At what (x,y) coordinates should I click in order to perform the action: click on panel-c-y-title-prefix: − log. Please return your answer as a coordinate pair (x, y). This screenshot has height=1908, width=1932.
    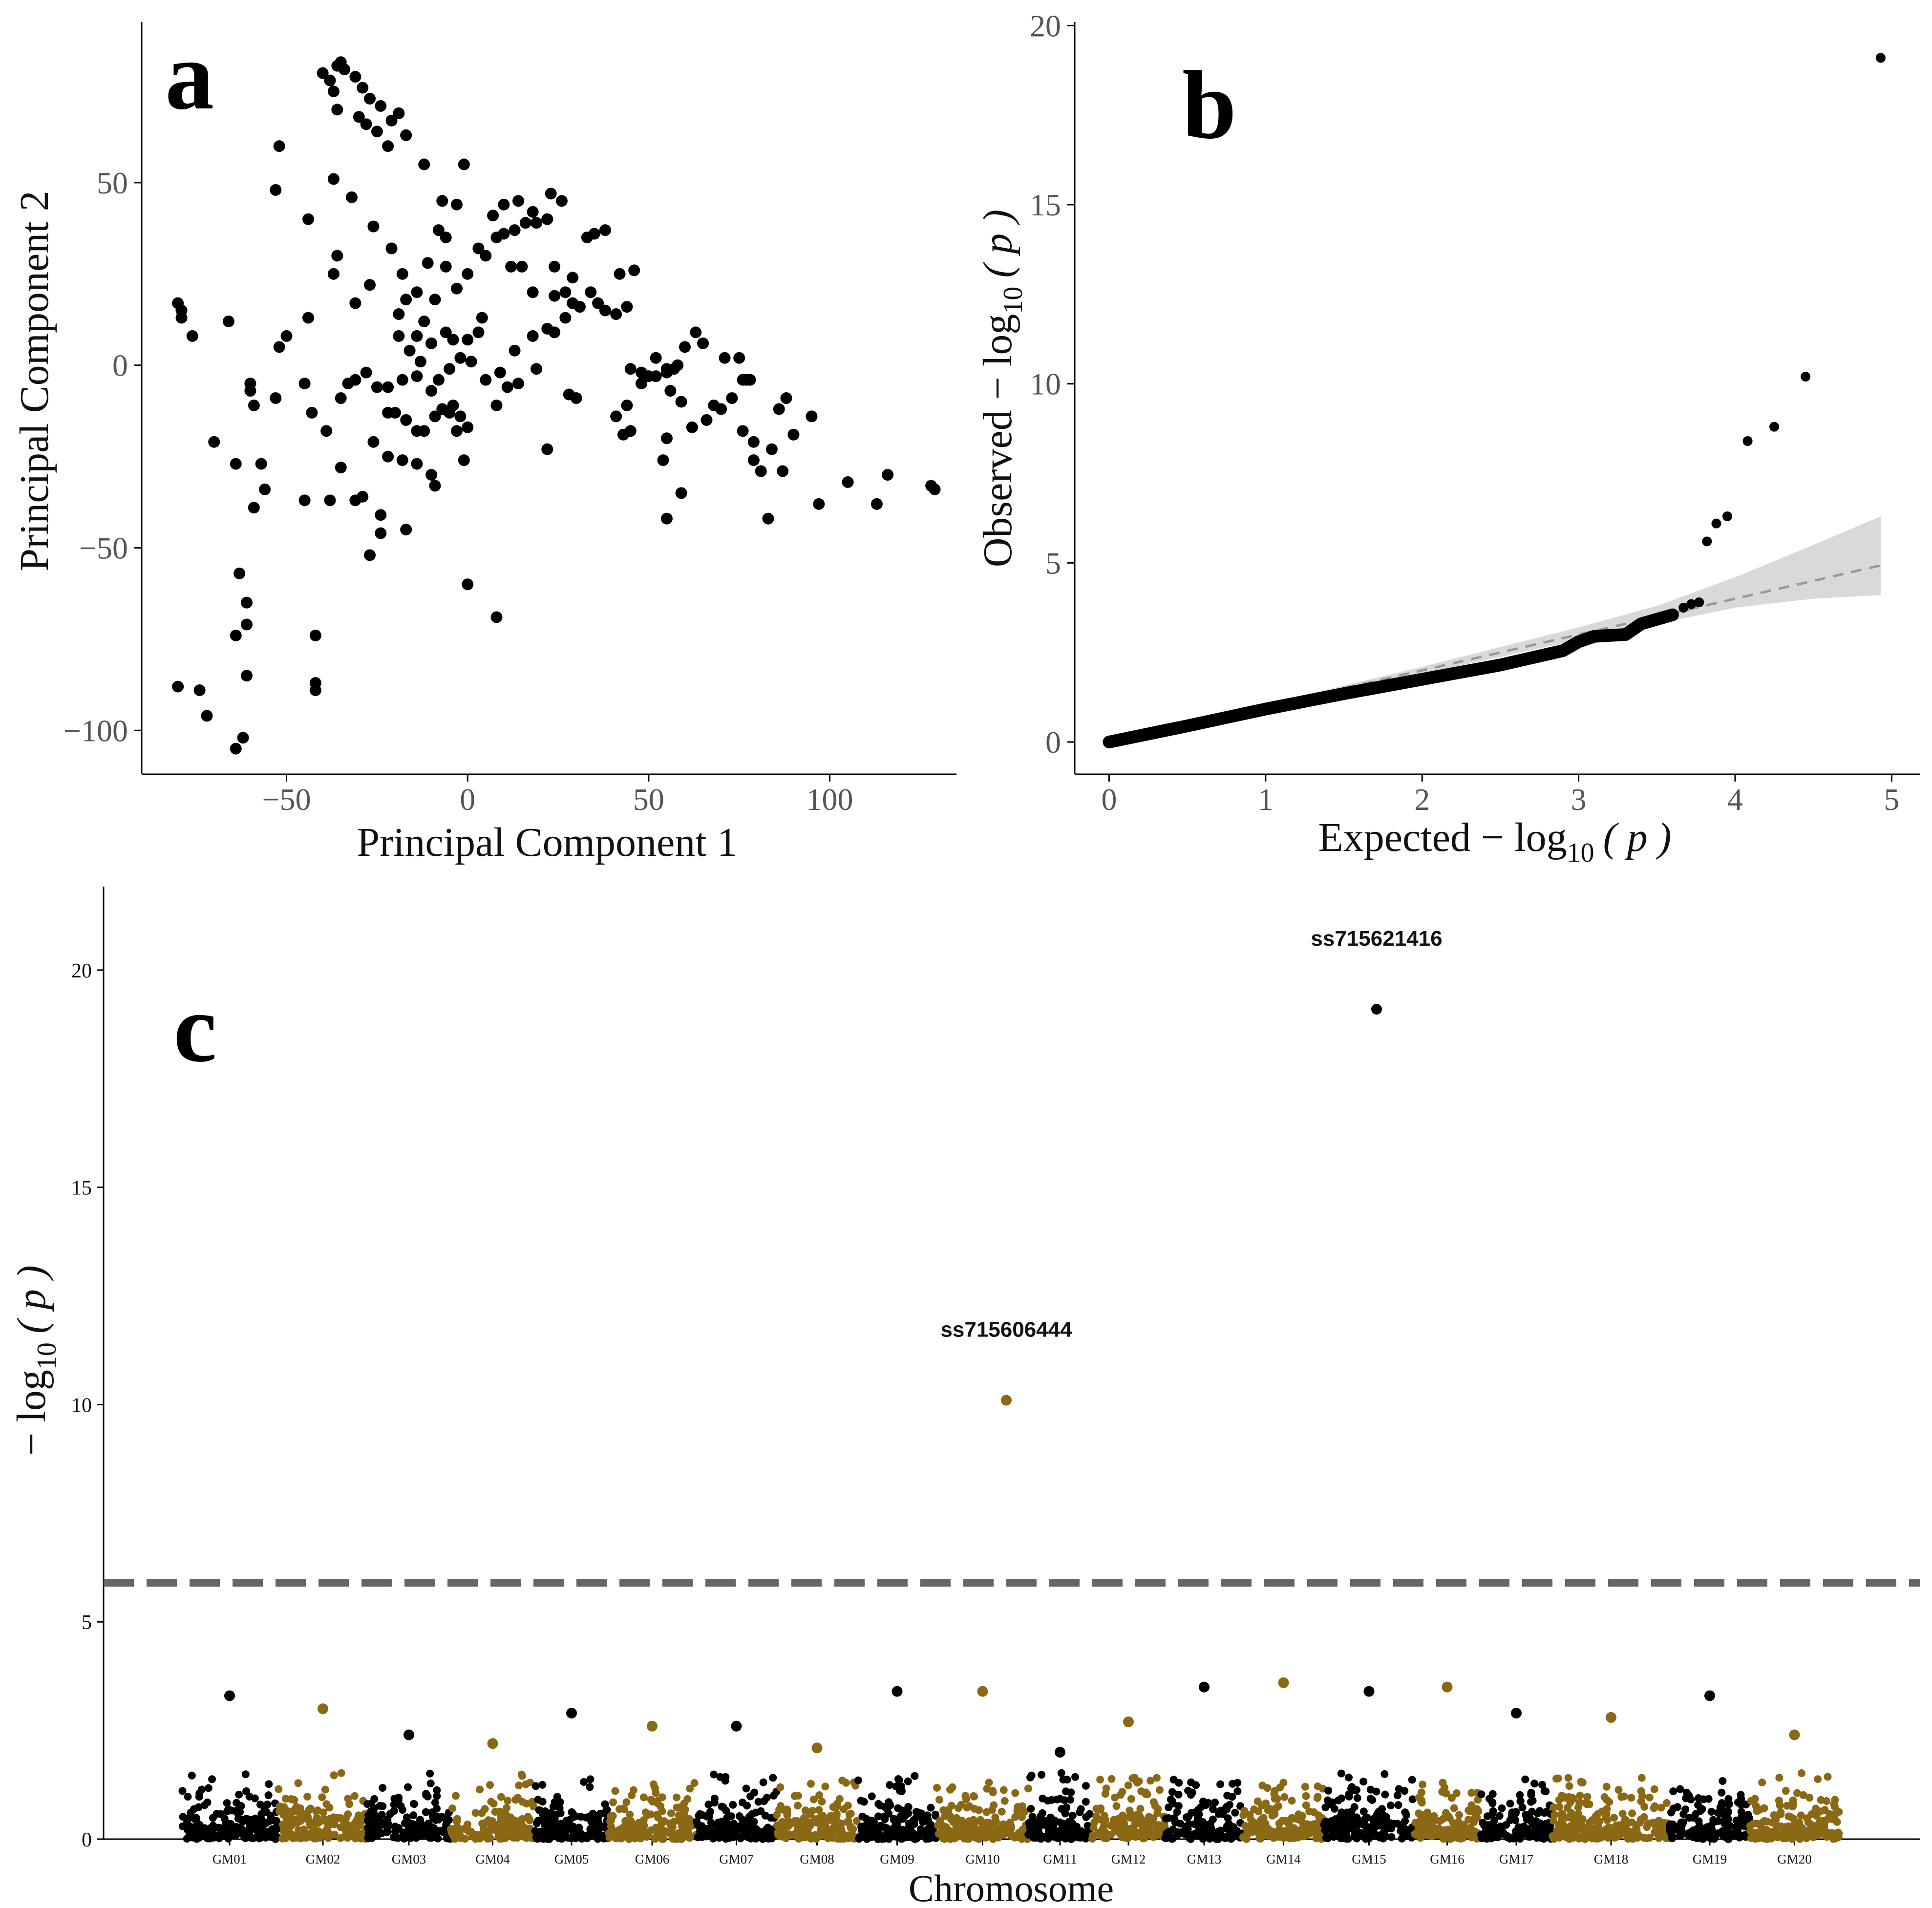
    Looking at the image, I should click on (31, 1413).